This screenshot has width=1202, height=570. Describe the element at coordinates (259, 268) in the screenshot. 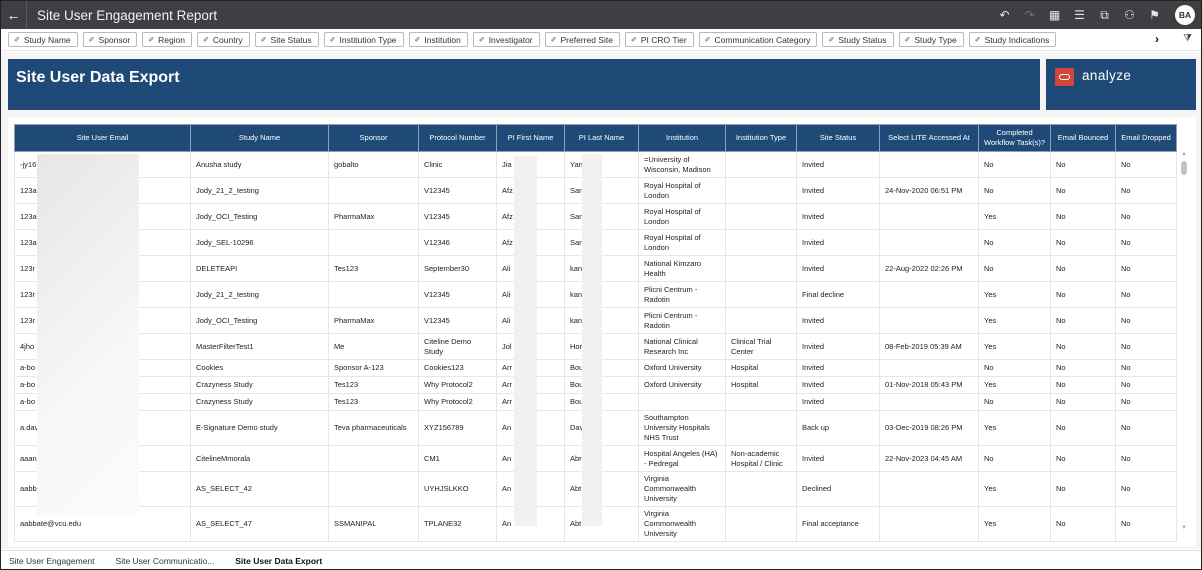

I see `table-cell: DELETEAPI` at that location.